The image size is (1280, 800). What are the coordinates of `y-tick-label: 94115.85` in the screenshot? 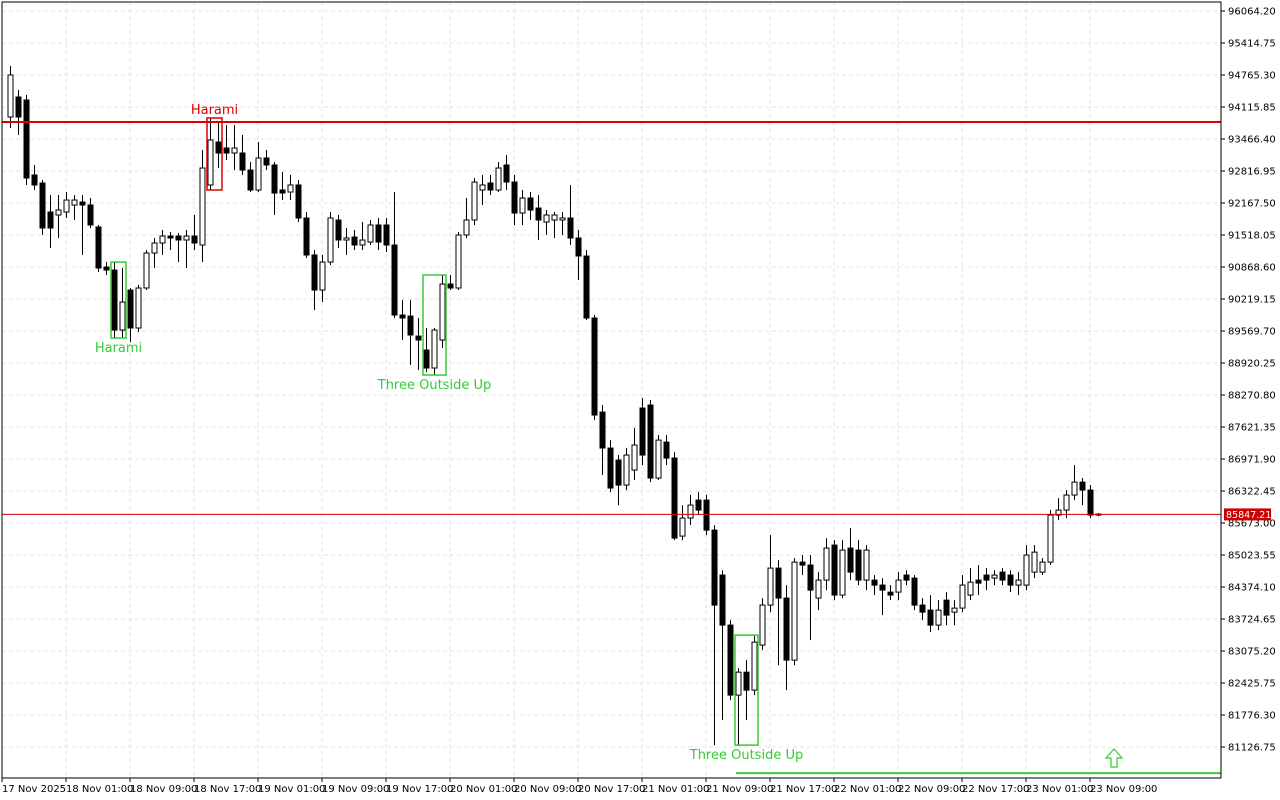 It's located at (1252, 108).